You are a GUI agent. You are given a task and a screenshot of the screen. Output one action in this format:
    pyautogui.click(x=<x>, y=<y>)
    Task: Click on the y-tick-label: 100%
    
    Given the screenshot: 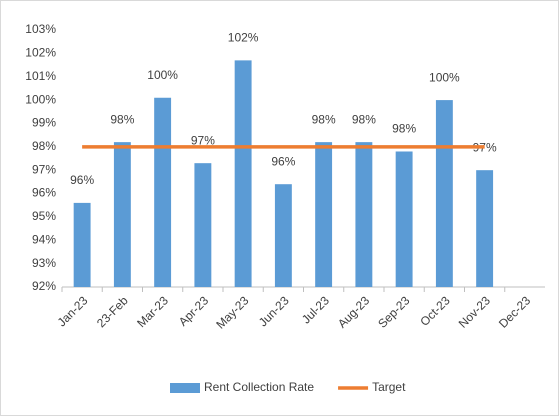 What is the action you would take?
    pyautogui.click(x=40, y=99)
    